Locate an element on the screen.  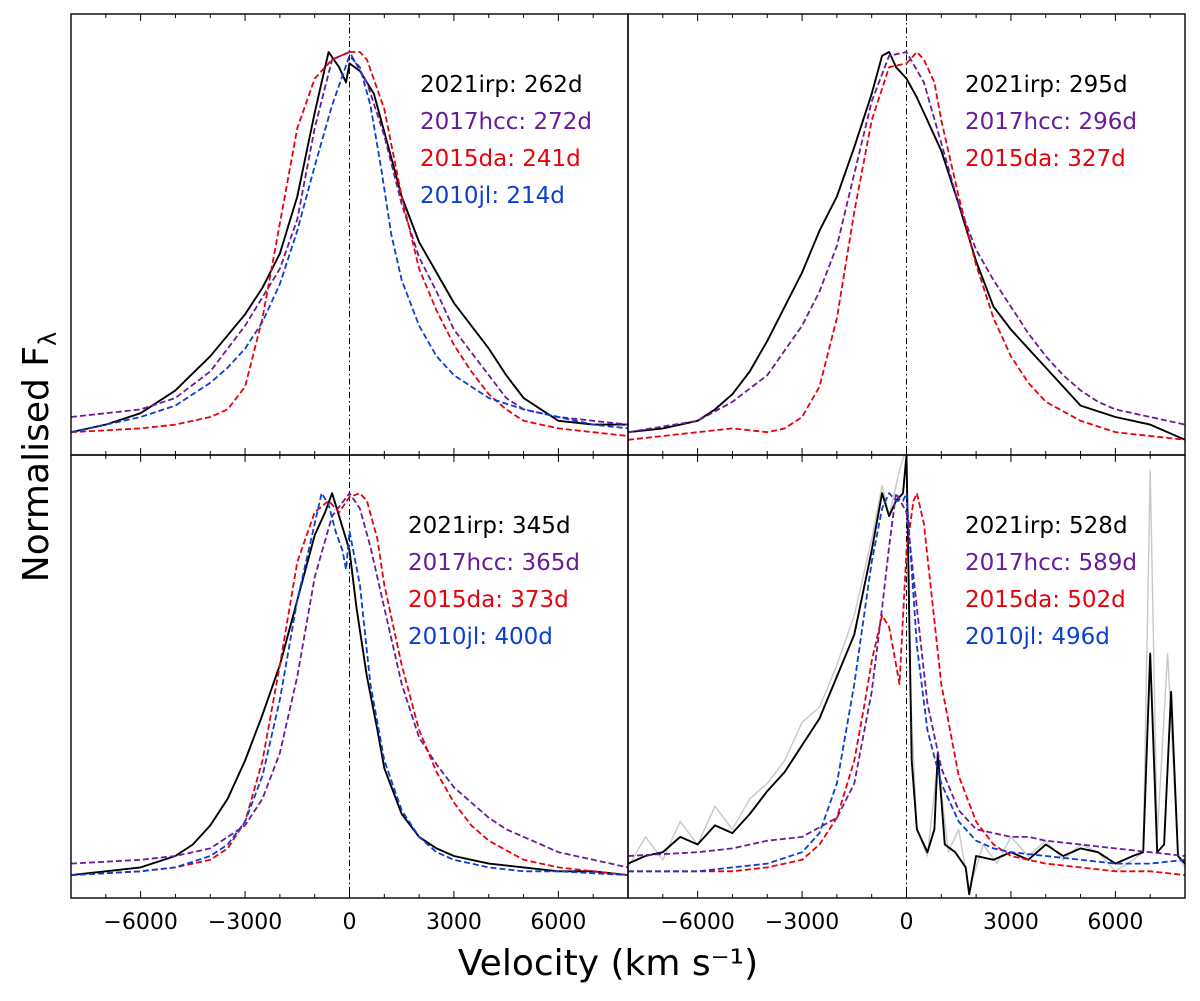
legend-entry-2021irp: 2021irp: 295d is located at coordinates (1046, 85).